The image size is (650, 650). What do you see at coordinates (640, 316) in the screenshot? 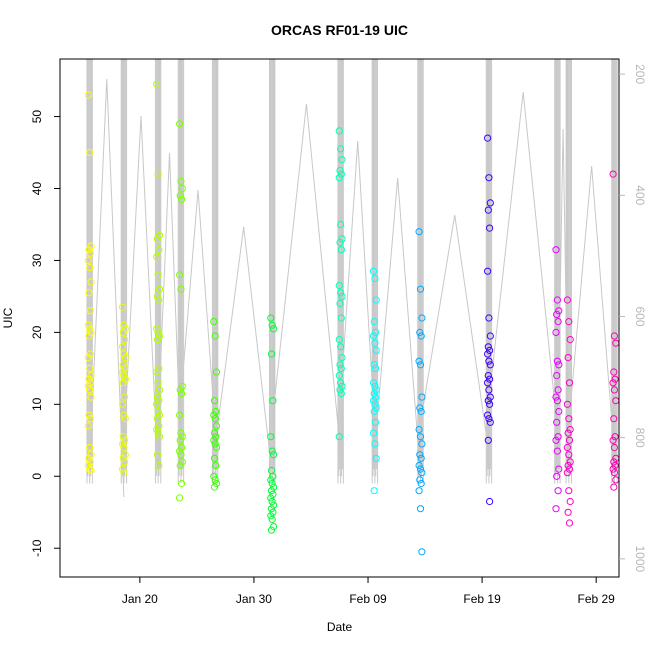
I see `right-tick-label: 600` at bounding box center [640, 316].